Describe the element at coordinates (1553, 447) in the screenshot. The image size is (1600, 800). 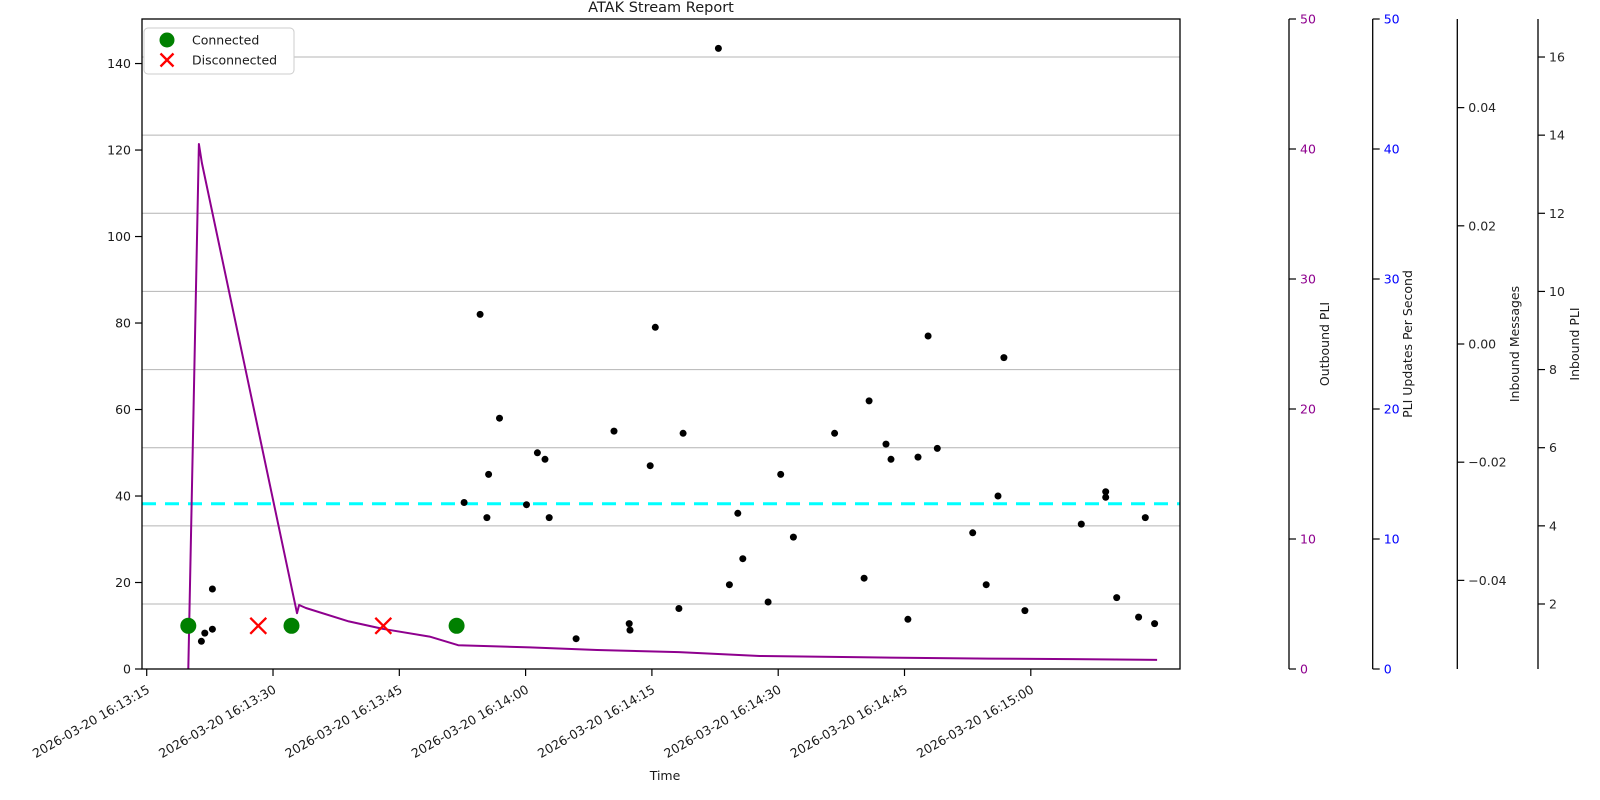
I see `right-axis-tick-label: 6` at that location.